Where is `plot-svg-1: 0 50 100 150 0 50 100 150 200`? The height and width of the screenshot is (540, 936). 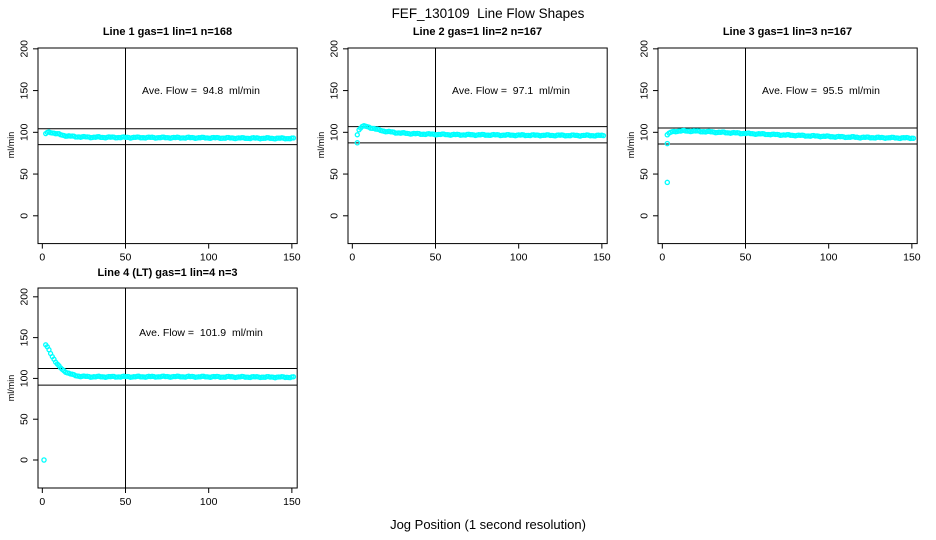 plot-svg-1: 0 50 100 150 0 50 100 150 200 is located at coordinates (160, 152).